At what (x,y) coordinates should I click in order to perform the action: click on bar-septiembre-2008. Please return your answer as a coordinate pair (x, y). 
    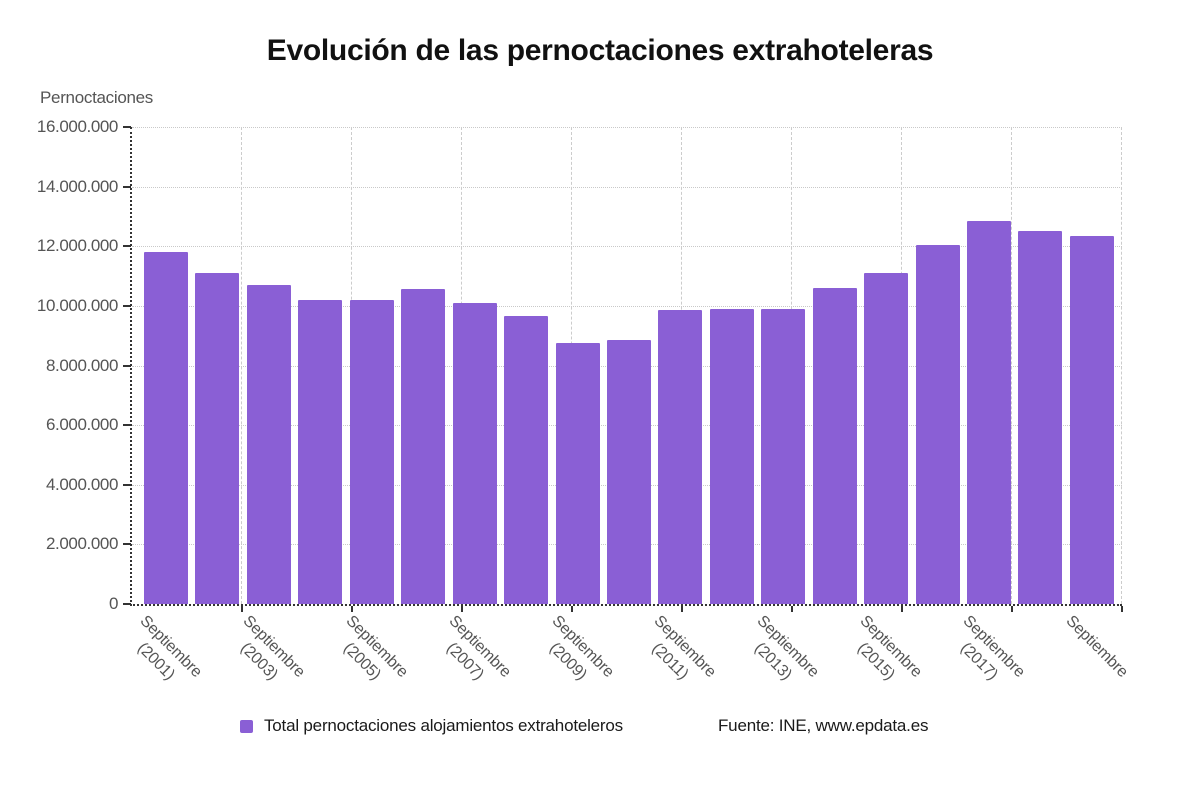
    Looking at the image, I should click on (526, 460).